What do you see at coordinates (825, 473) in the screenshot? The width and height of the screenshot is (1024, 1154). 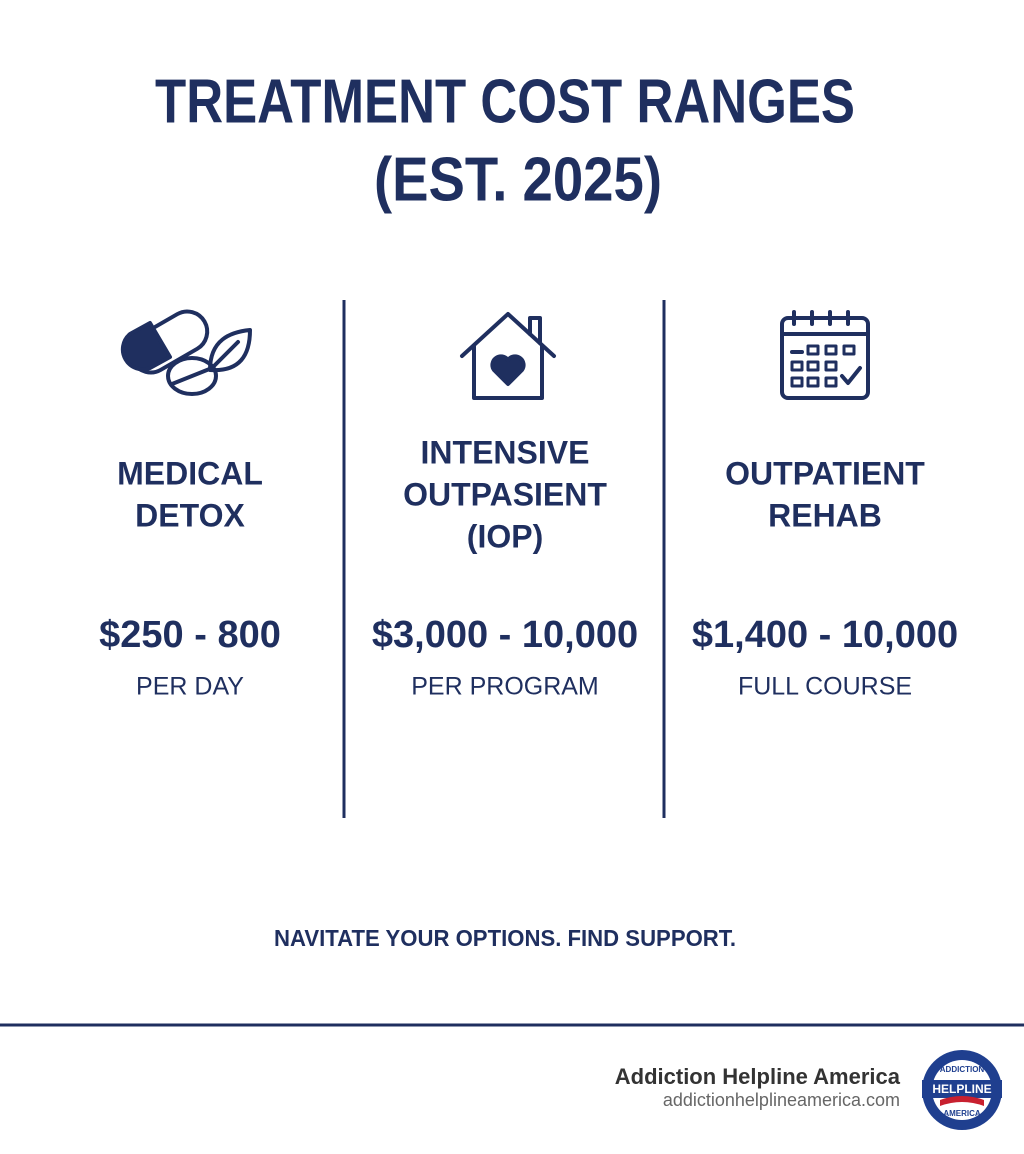 I see `column-name: OUTPATIENT` at bounding box center [825, 473].